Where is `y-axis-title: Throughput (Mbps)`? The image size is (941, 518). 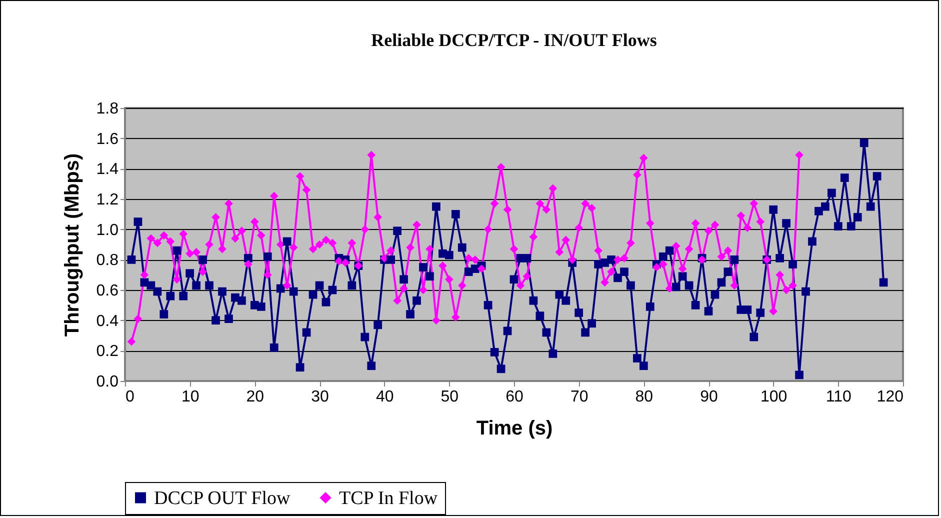 y-axis-title: Throughput (Mbps) is located at coordinates (72, 245).